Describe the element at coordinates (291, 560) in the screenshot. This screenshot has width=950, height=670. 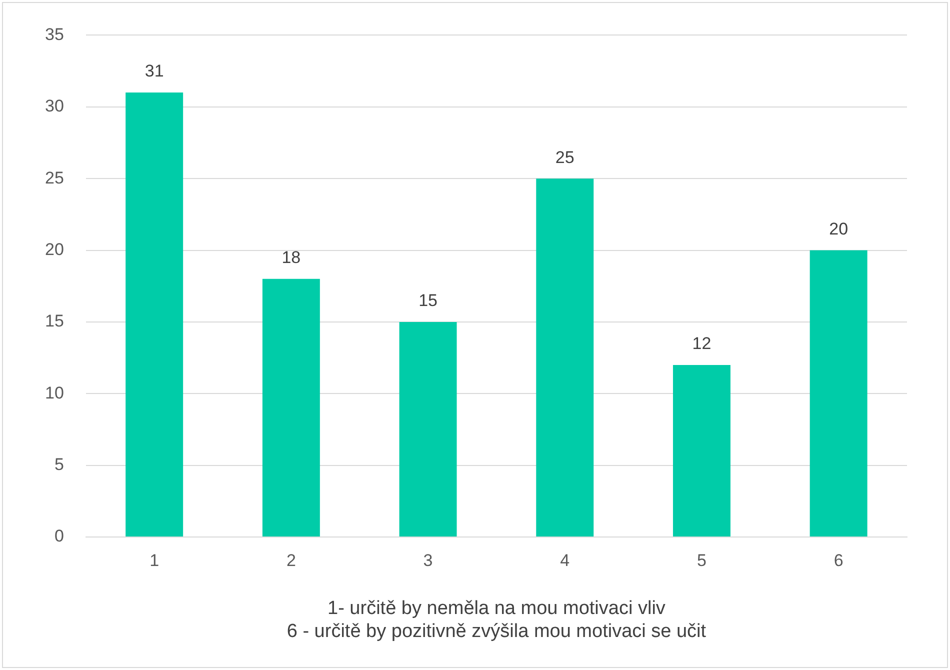
I see `x-tick-label: 2` at that location.